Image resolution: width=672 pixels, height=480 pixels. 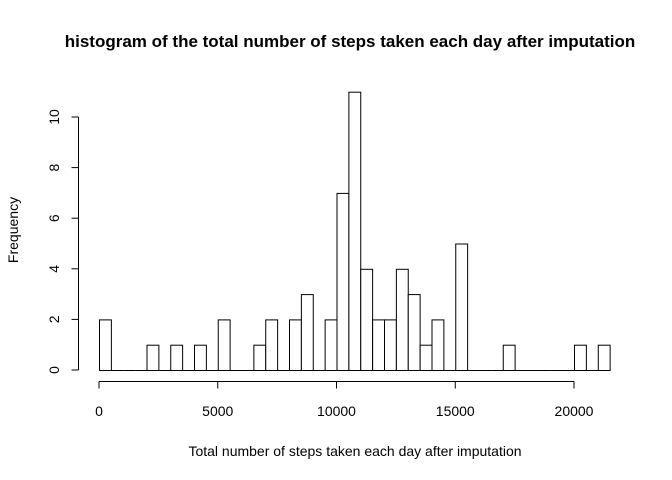 I want to click on y-tick-label: 4, so click(x=54, y=269).